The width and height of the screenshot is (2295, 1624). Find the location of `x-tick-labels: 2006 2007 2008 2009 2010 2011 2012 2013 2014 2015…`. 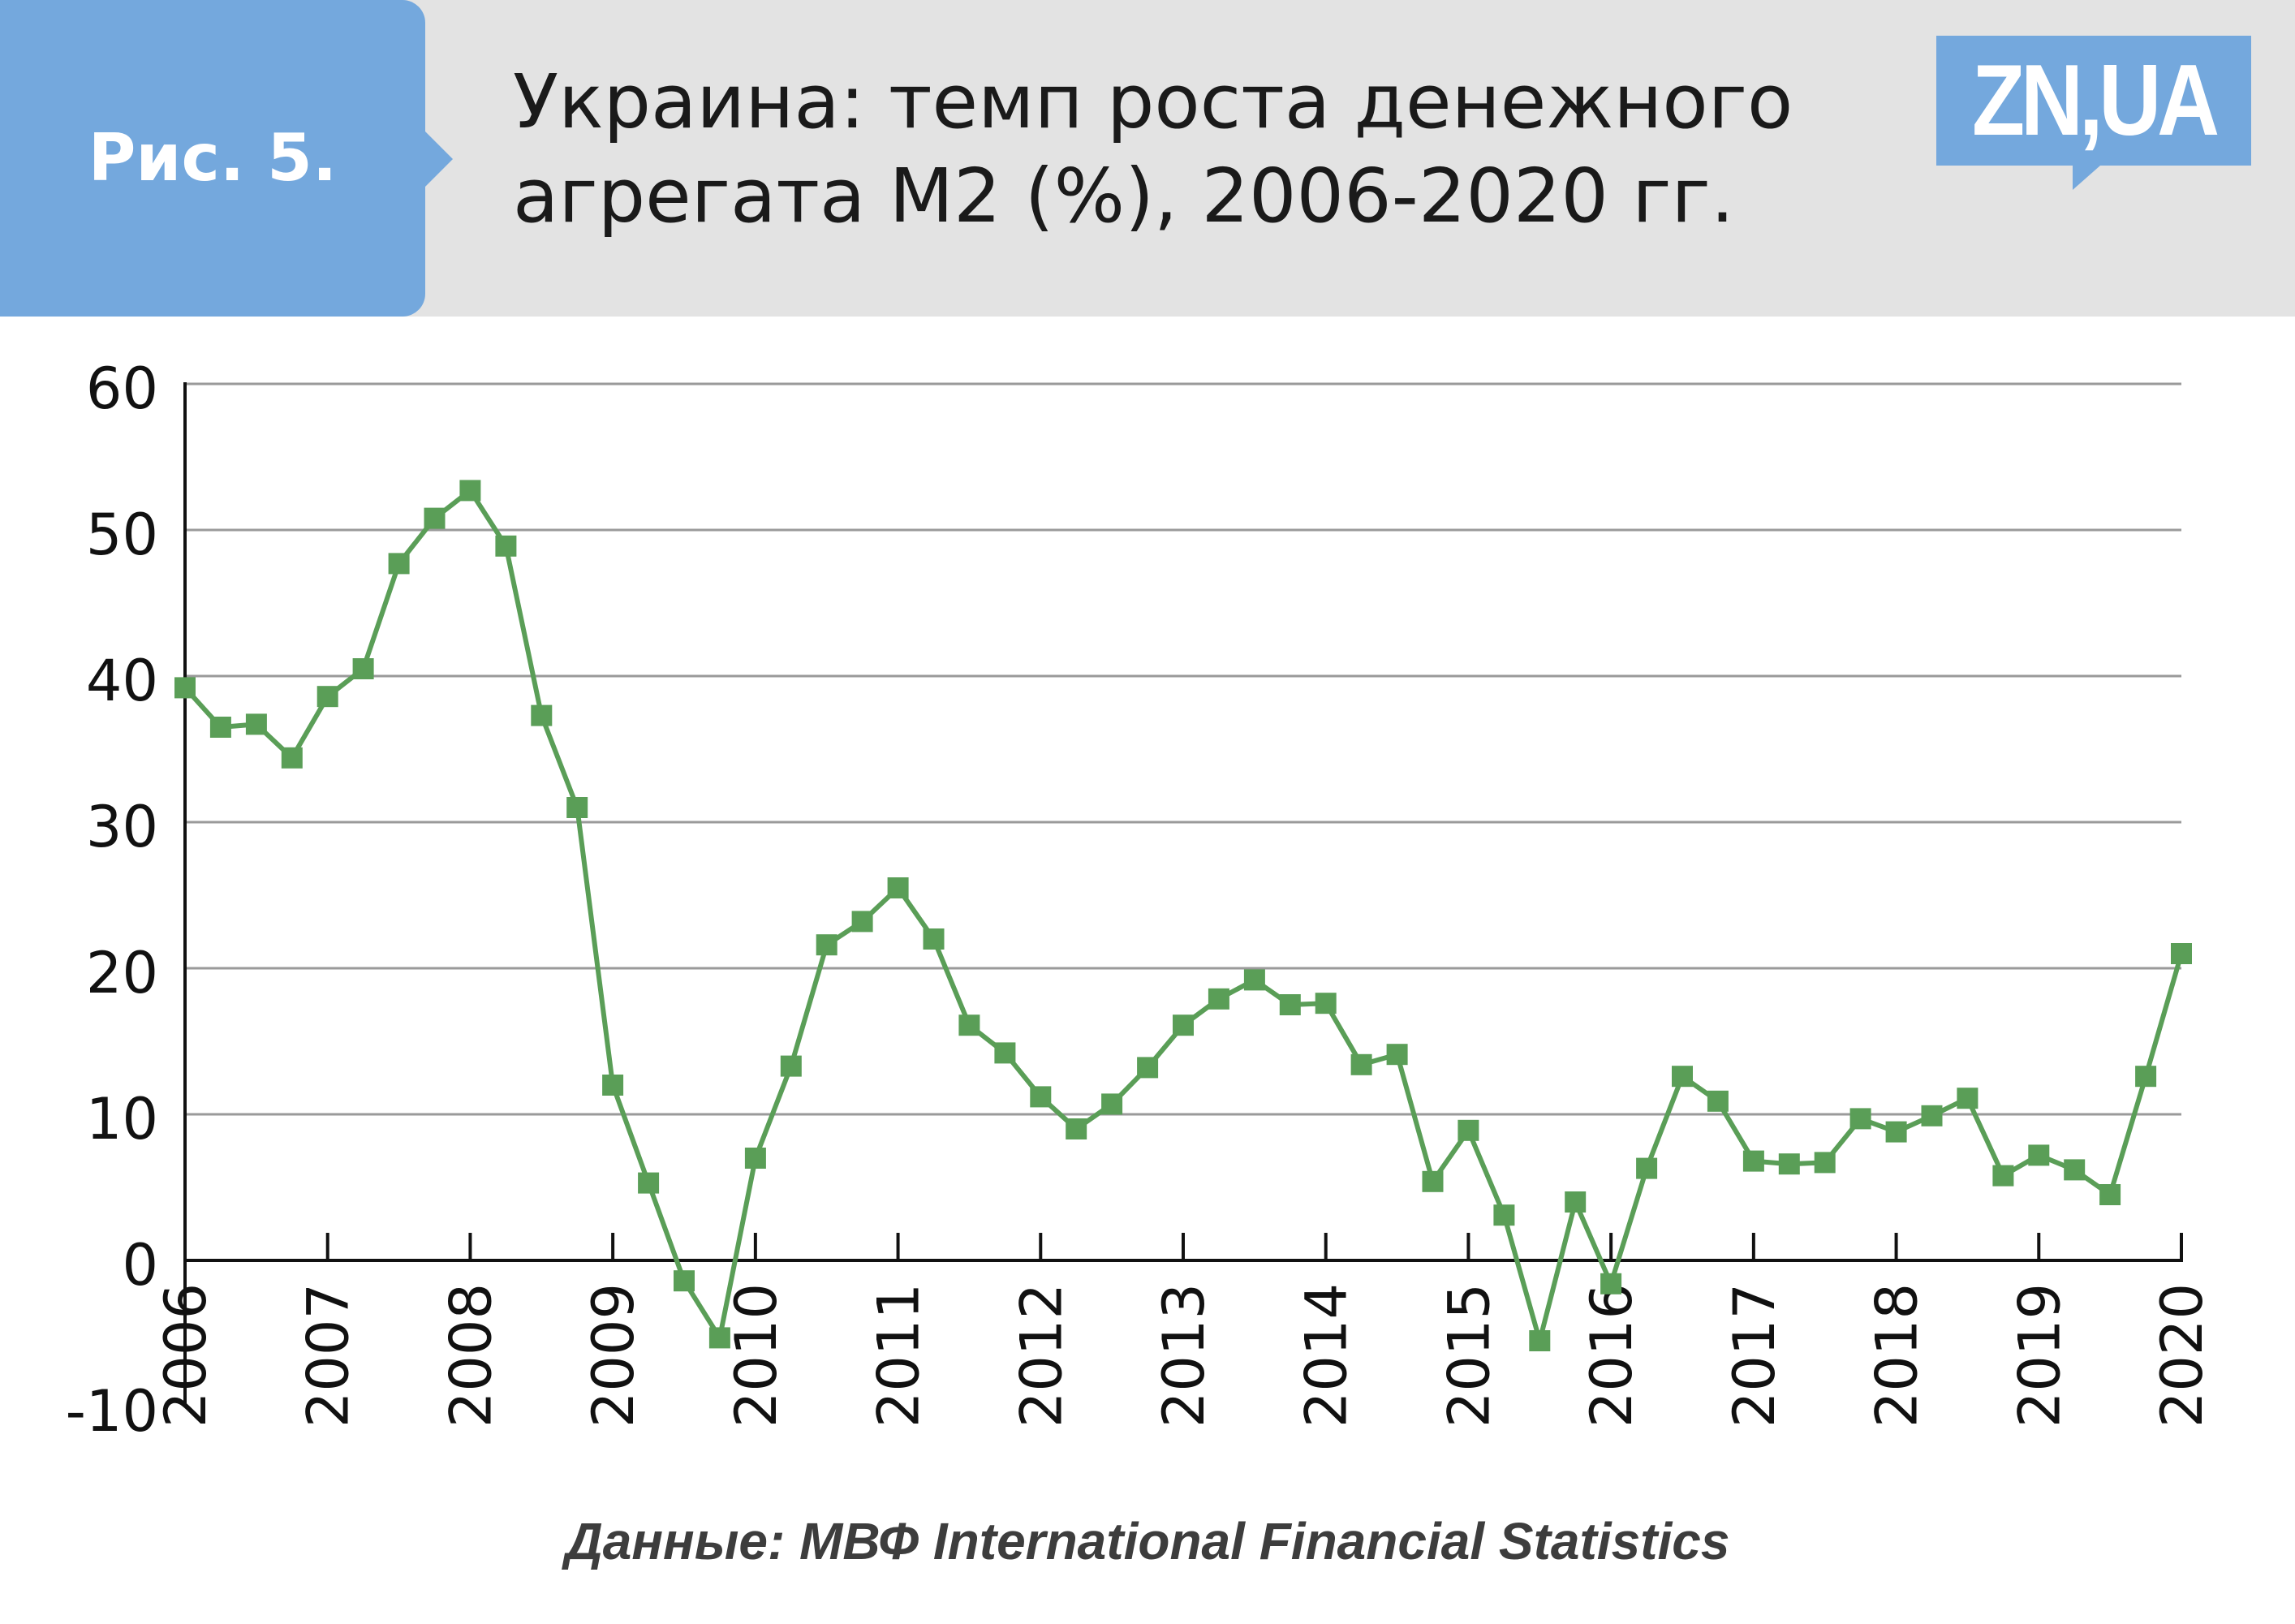

x-tick-labels: 2006 2007 2008 2009 2010 2011 2012 2013 2014 2015… is located at coordinates (1184, 1355).